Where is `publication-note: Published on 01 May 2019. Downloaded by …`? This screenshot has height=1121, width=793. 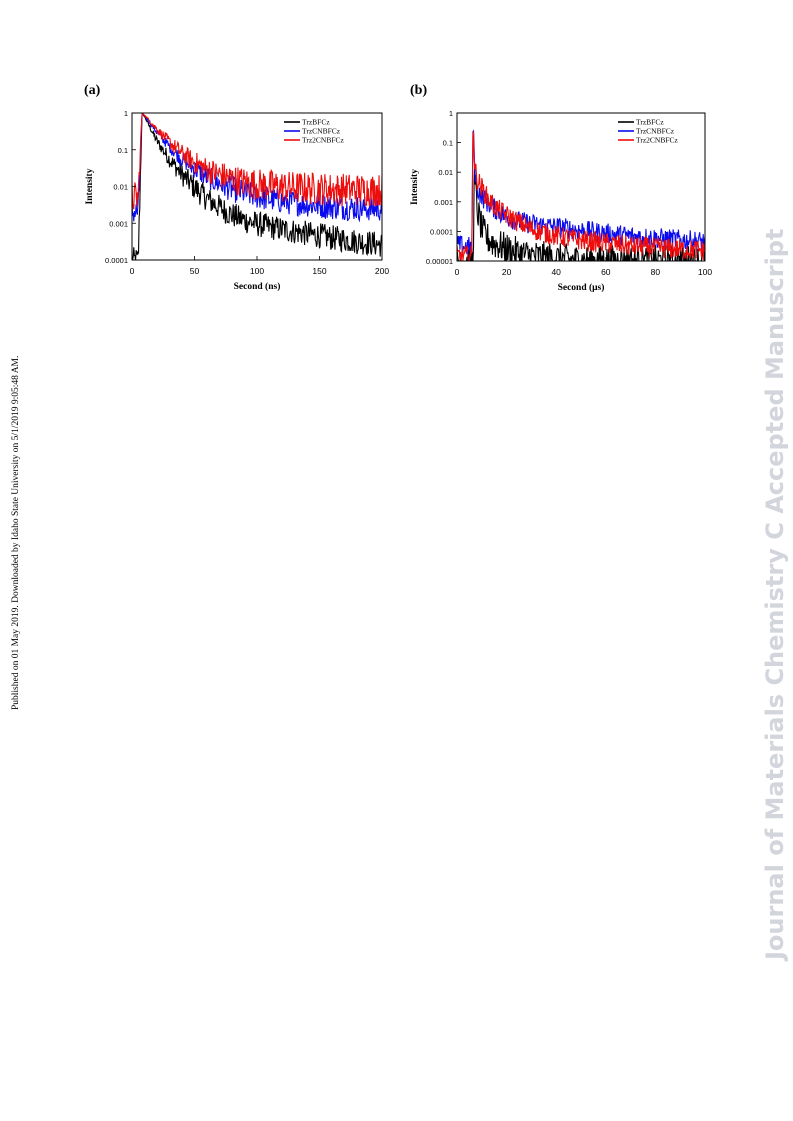
publication-note: Published on 01 May 2019. Downloaded by … is located at coordinates (16, 533).